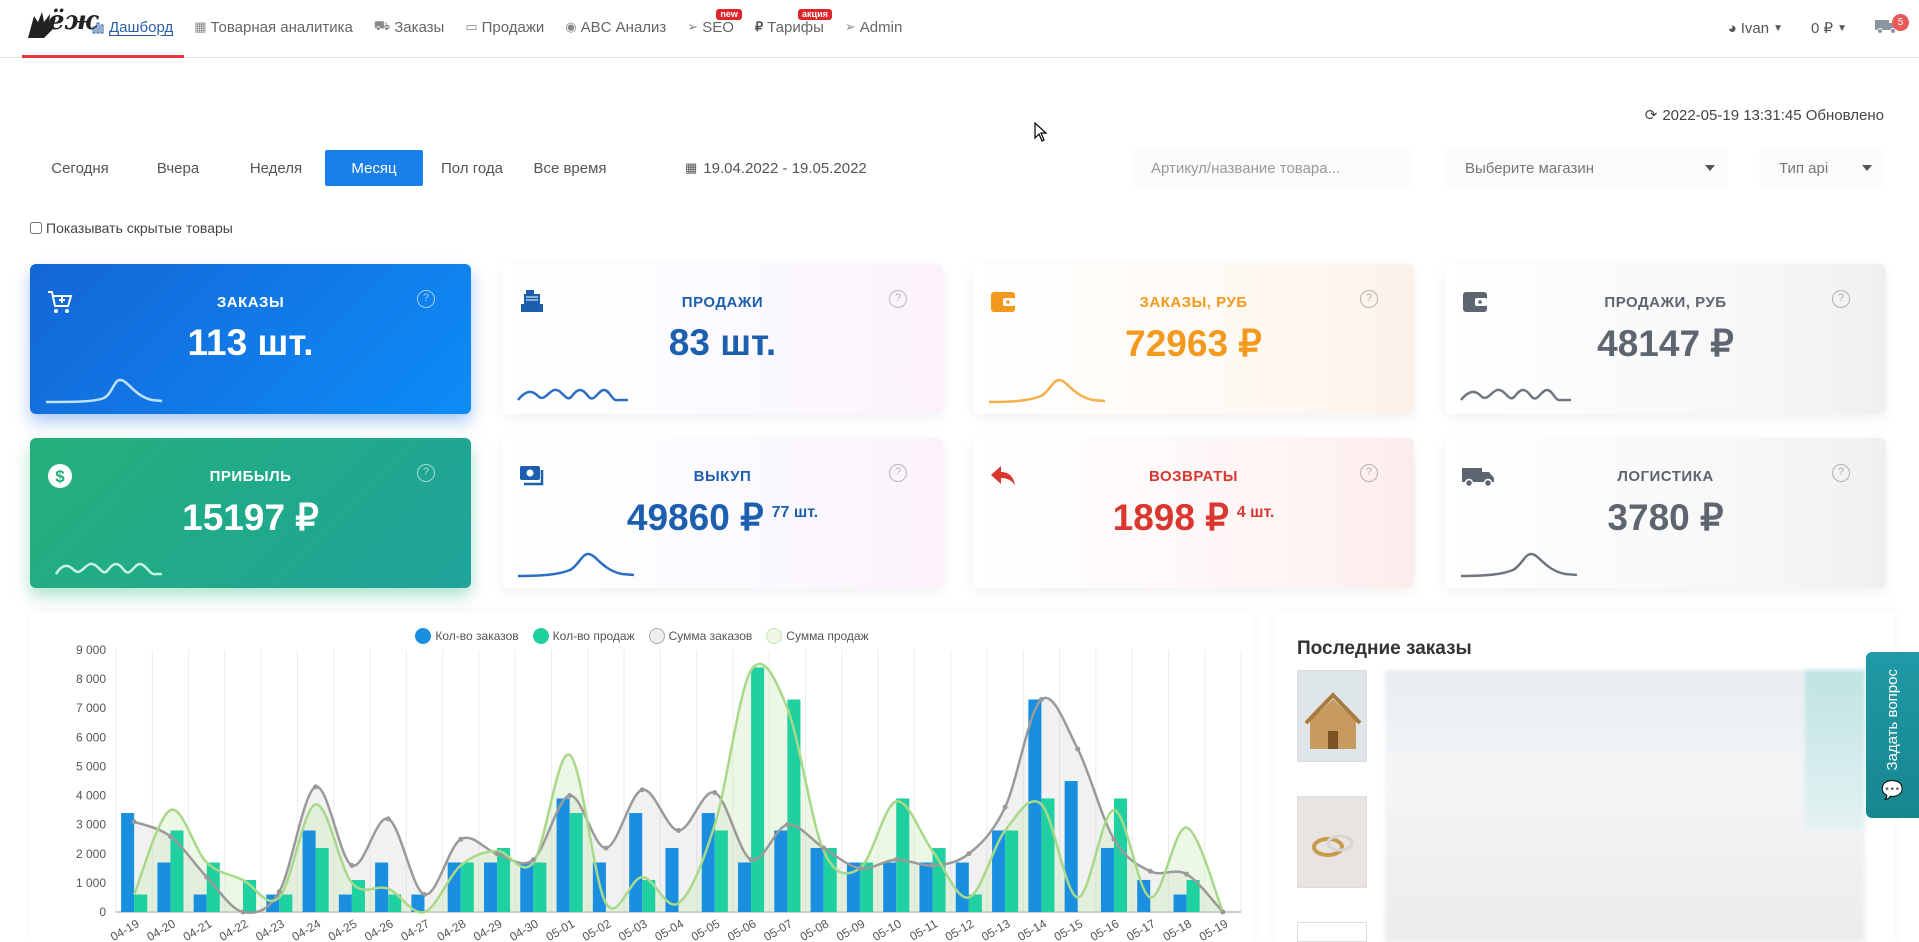  Describe the element at coordinates (881, 168) in the screenshot. I see `date-range-picker: ▦ 19.04.2022 - 19.05.2022` at that location.